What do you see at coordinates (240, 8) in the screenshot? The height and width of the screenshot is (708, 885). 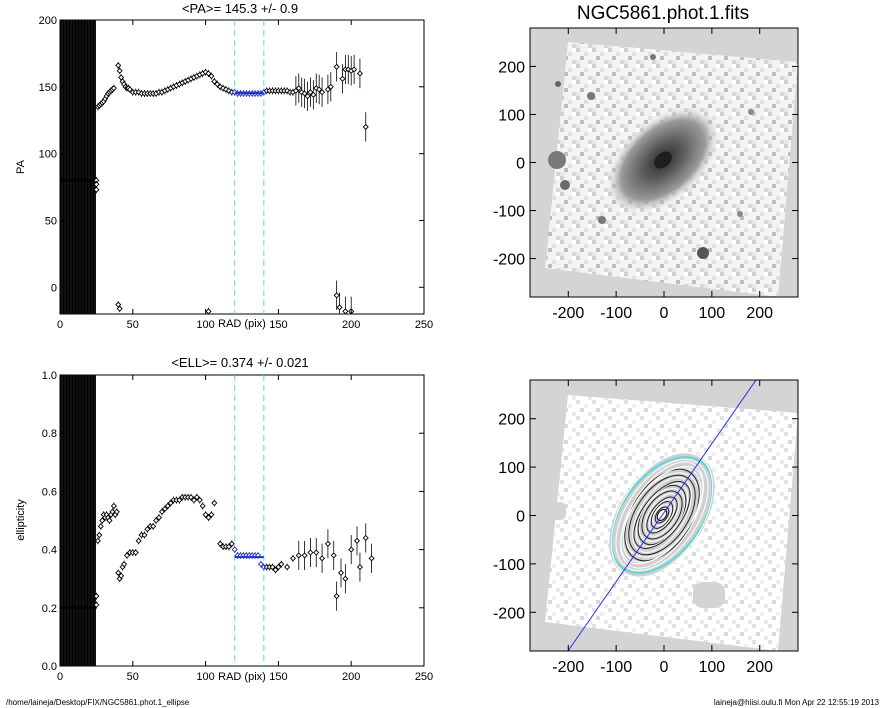 I see `pa-chart-title: <PA>= 145.3 +/- 0.9` at bounding box center [240, 8].